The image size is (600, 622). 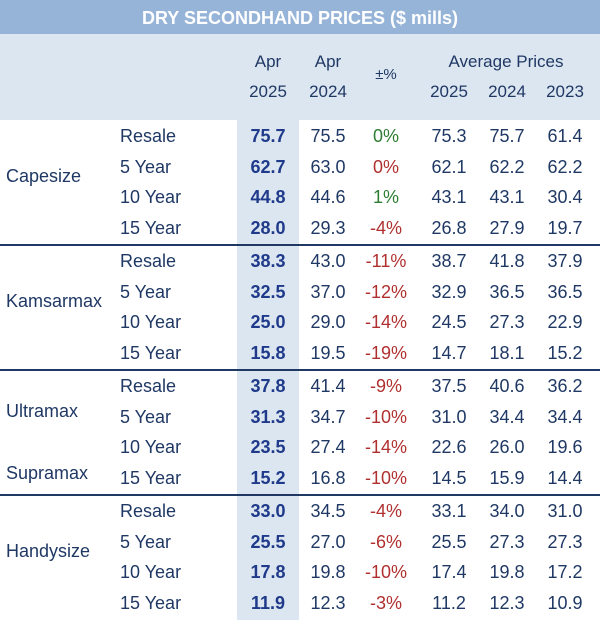 What do you see at coordinates (565, 91) in the screenshot?
I see `header-avg-2023: 2023` at bounding box center [565, 91].